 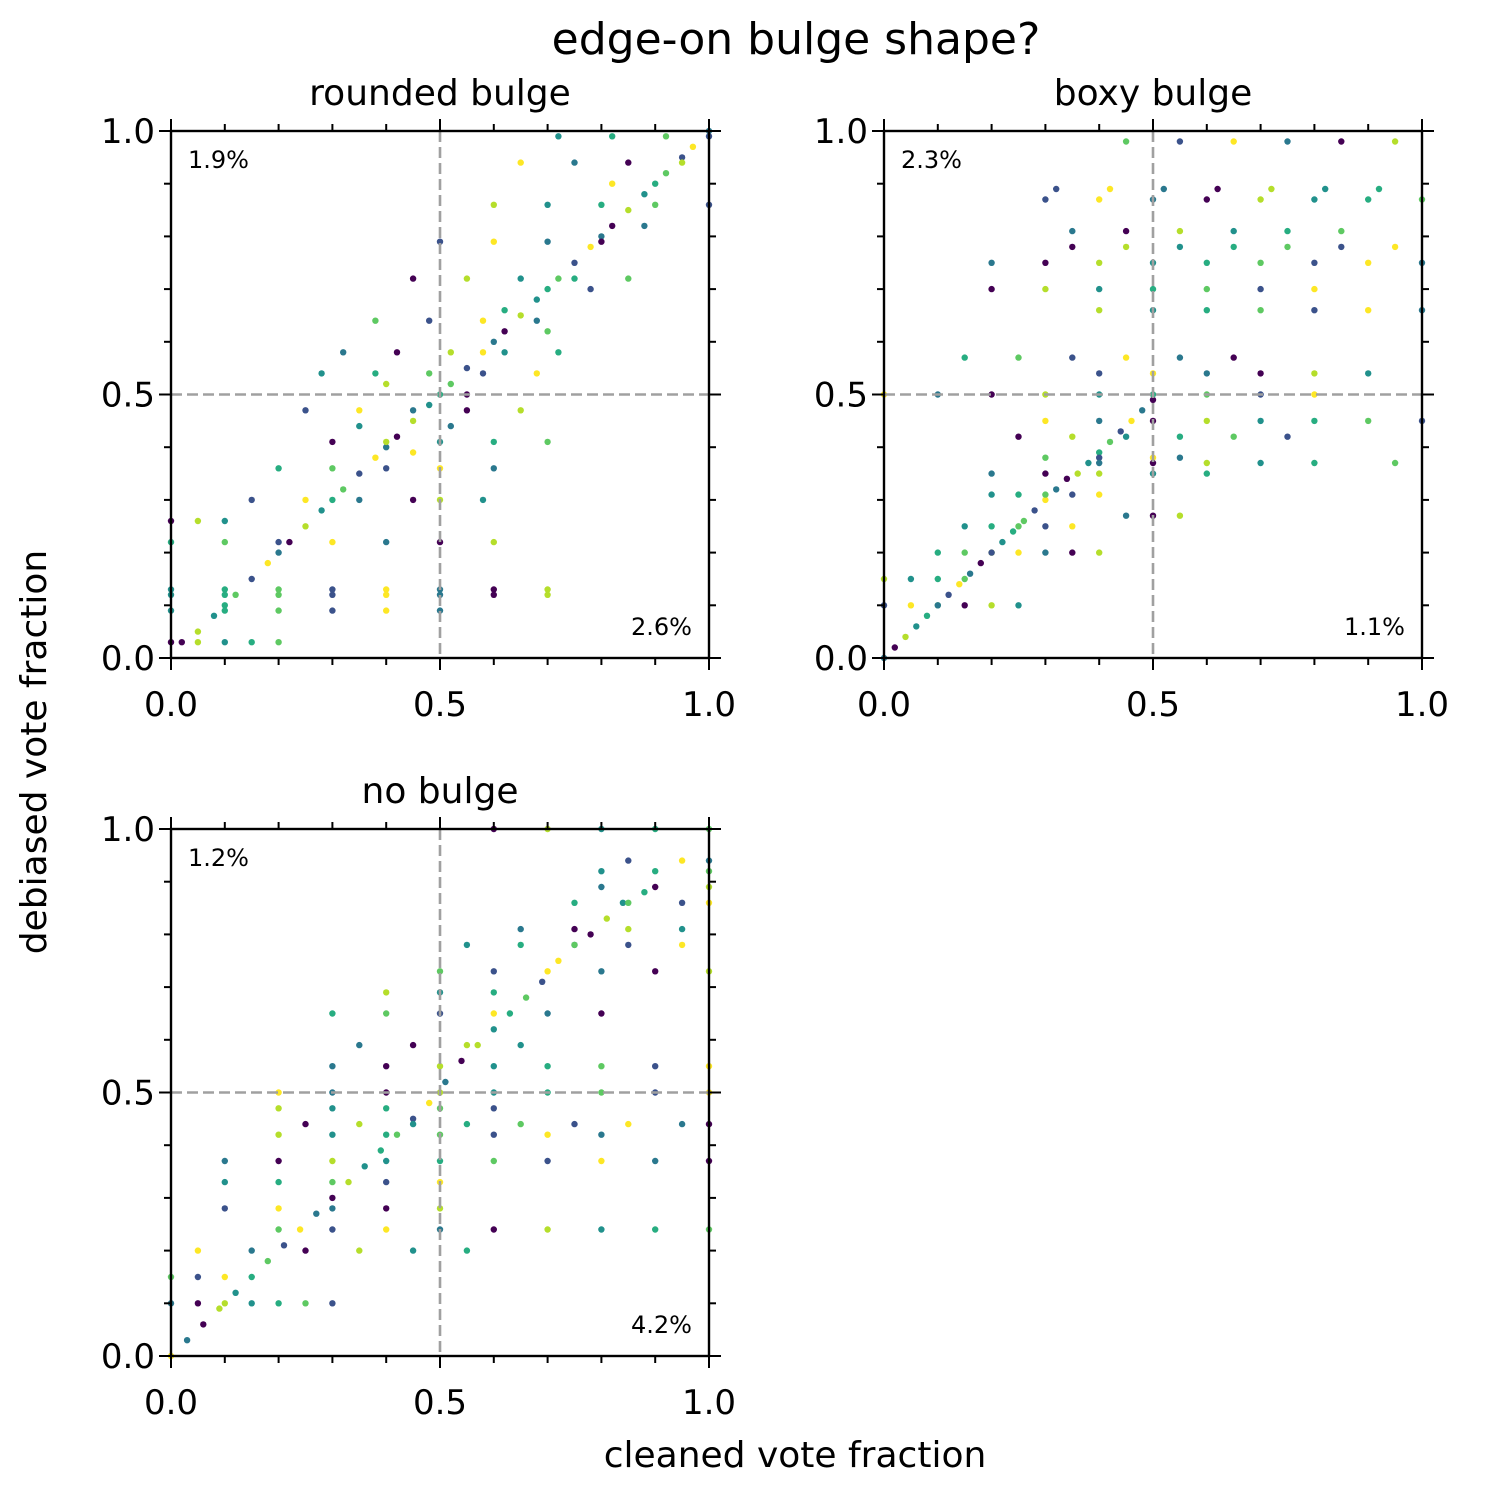 I want to click on x-tick-label: 1.0, so click(x=709, y=1403).